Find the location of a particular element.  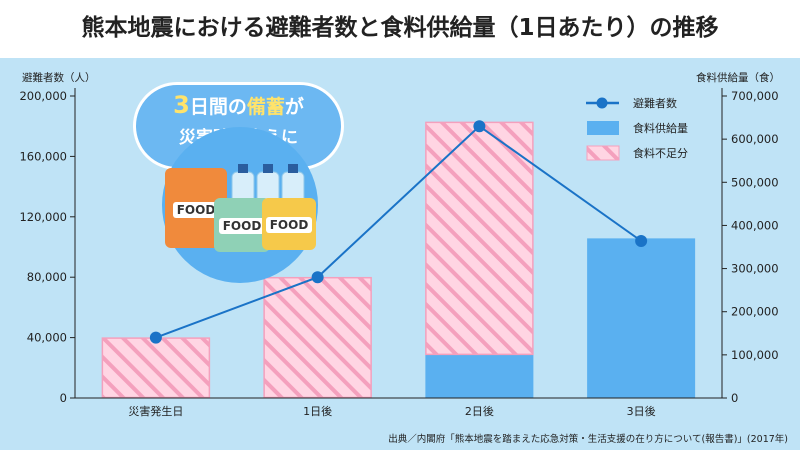

left-tick-label: 120,000 is located at coordinates (43, 217).